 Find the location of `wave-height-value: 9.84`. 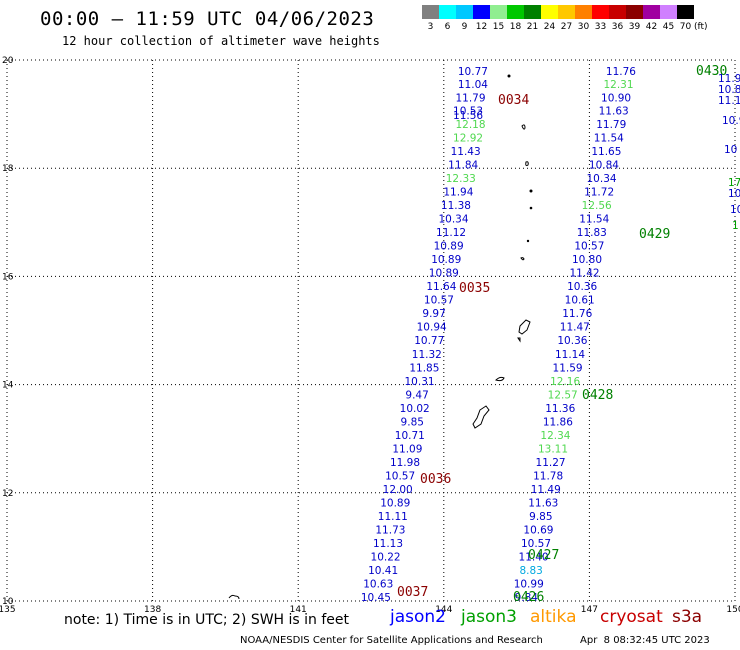

wave-height-value: 9.84 is located at coordinates (527, 598).